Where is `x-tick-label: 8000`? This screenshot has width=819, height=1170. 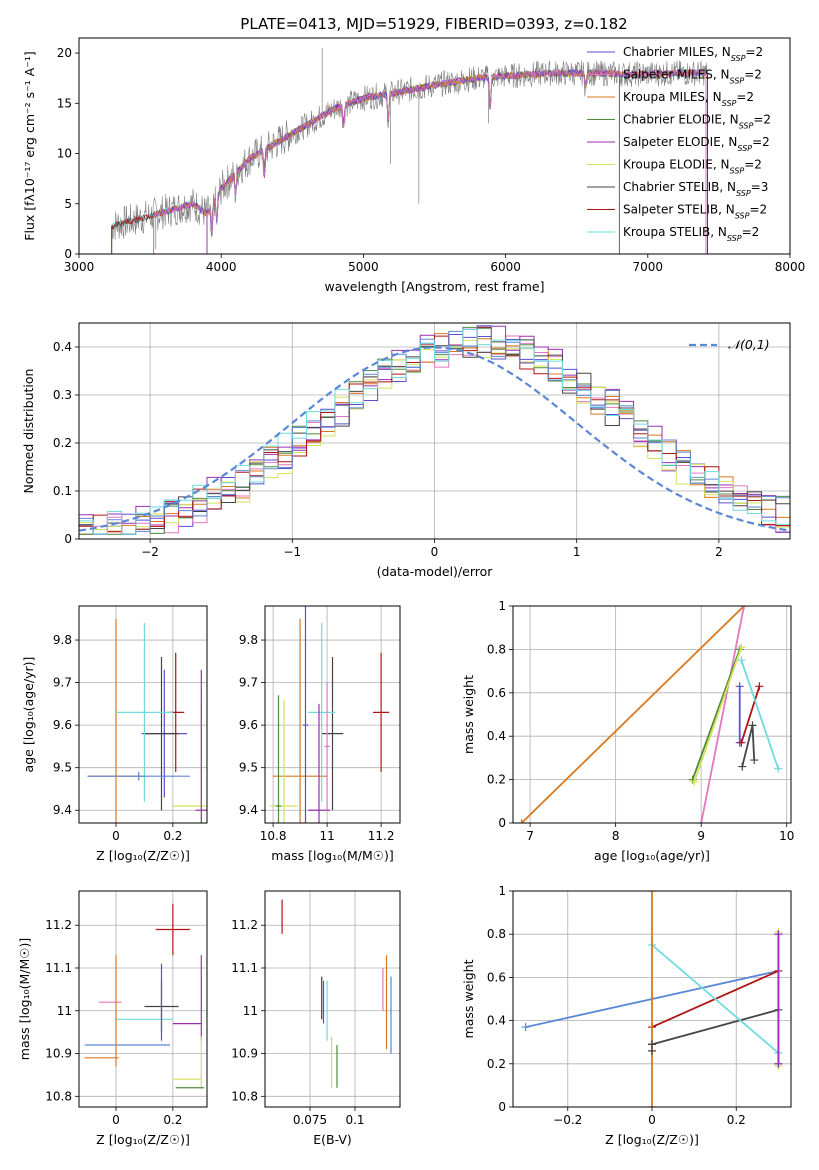 x-tick-label: 8000 is located at coordinates (790, 267).